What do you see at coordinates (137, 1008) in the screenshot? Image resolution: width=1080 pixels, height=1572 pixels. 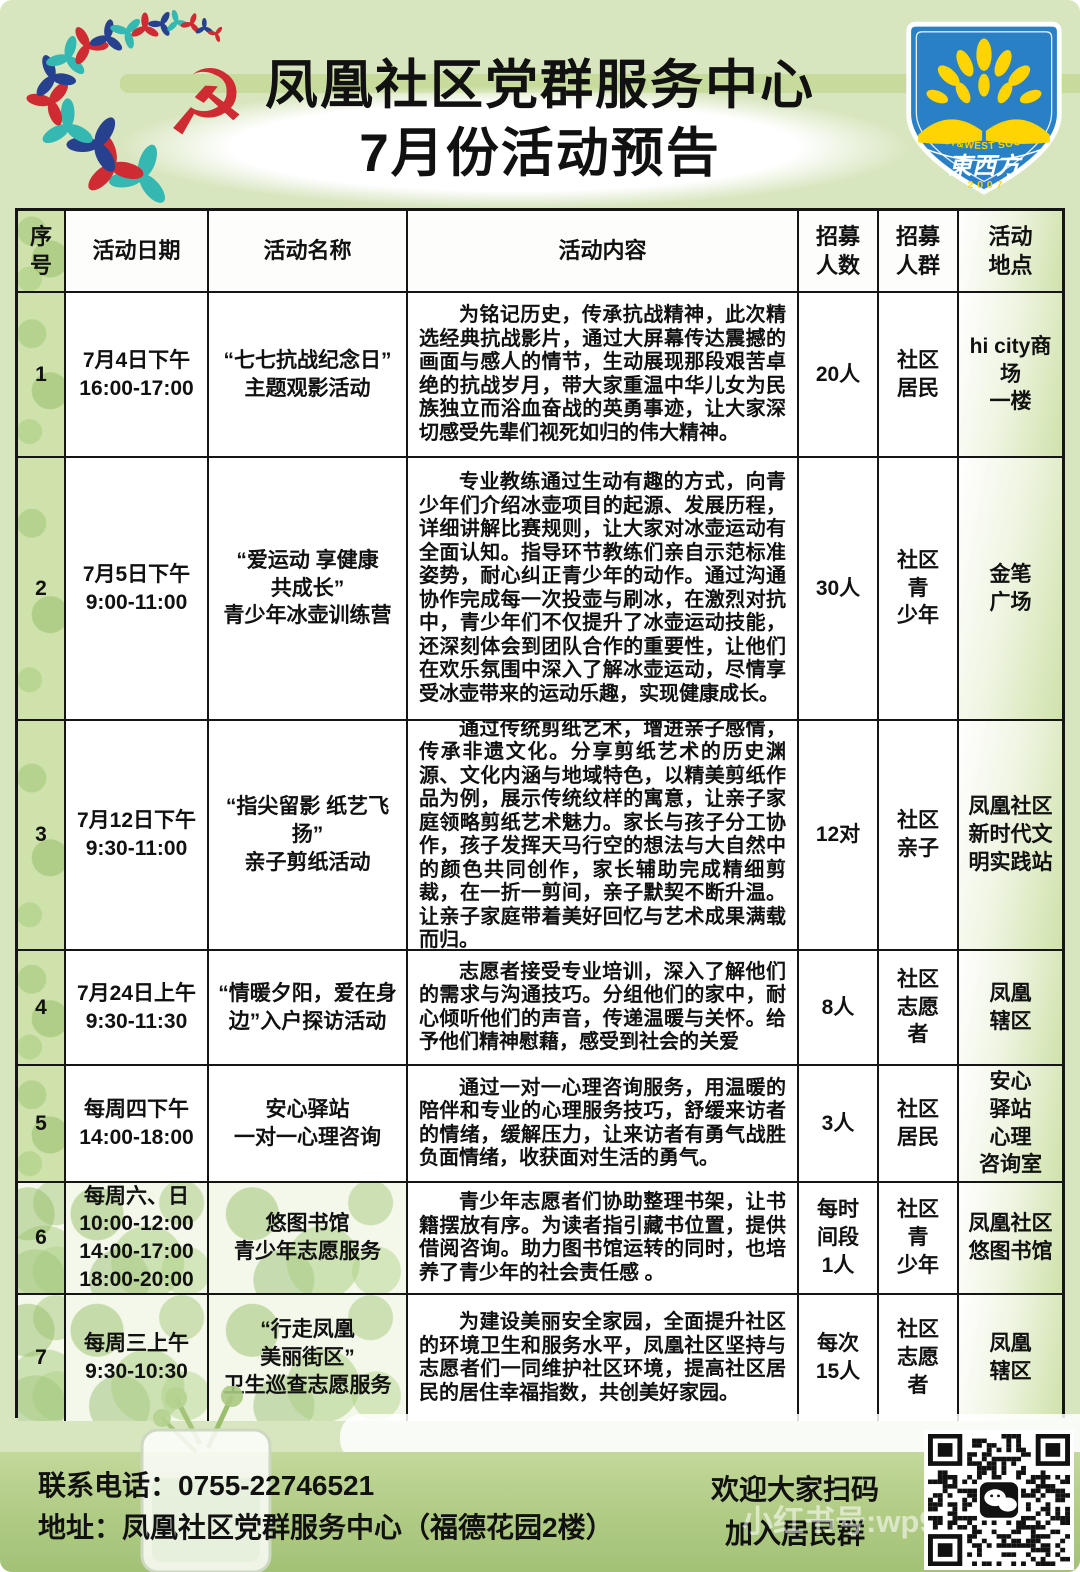 I see `row-4-date: 7月24日上午 9:30-11:30` at bounding box center [137, 1008].